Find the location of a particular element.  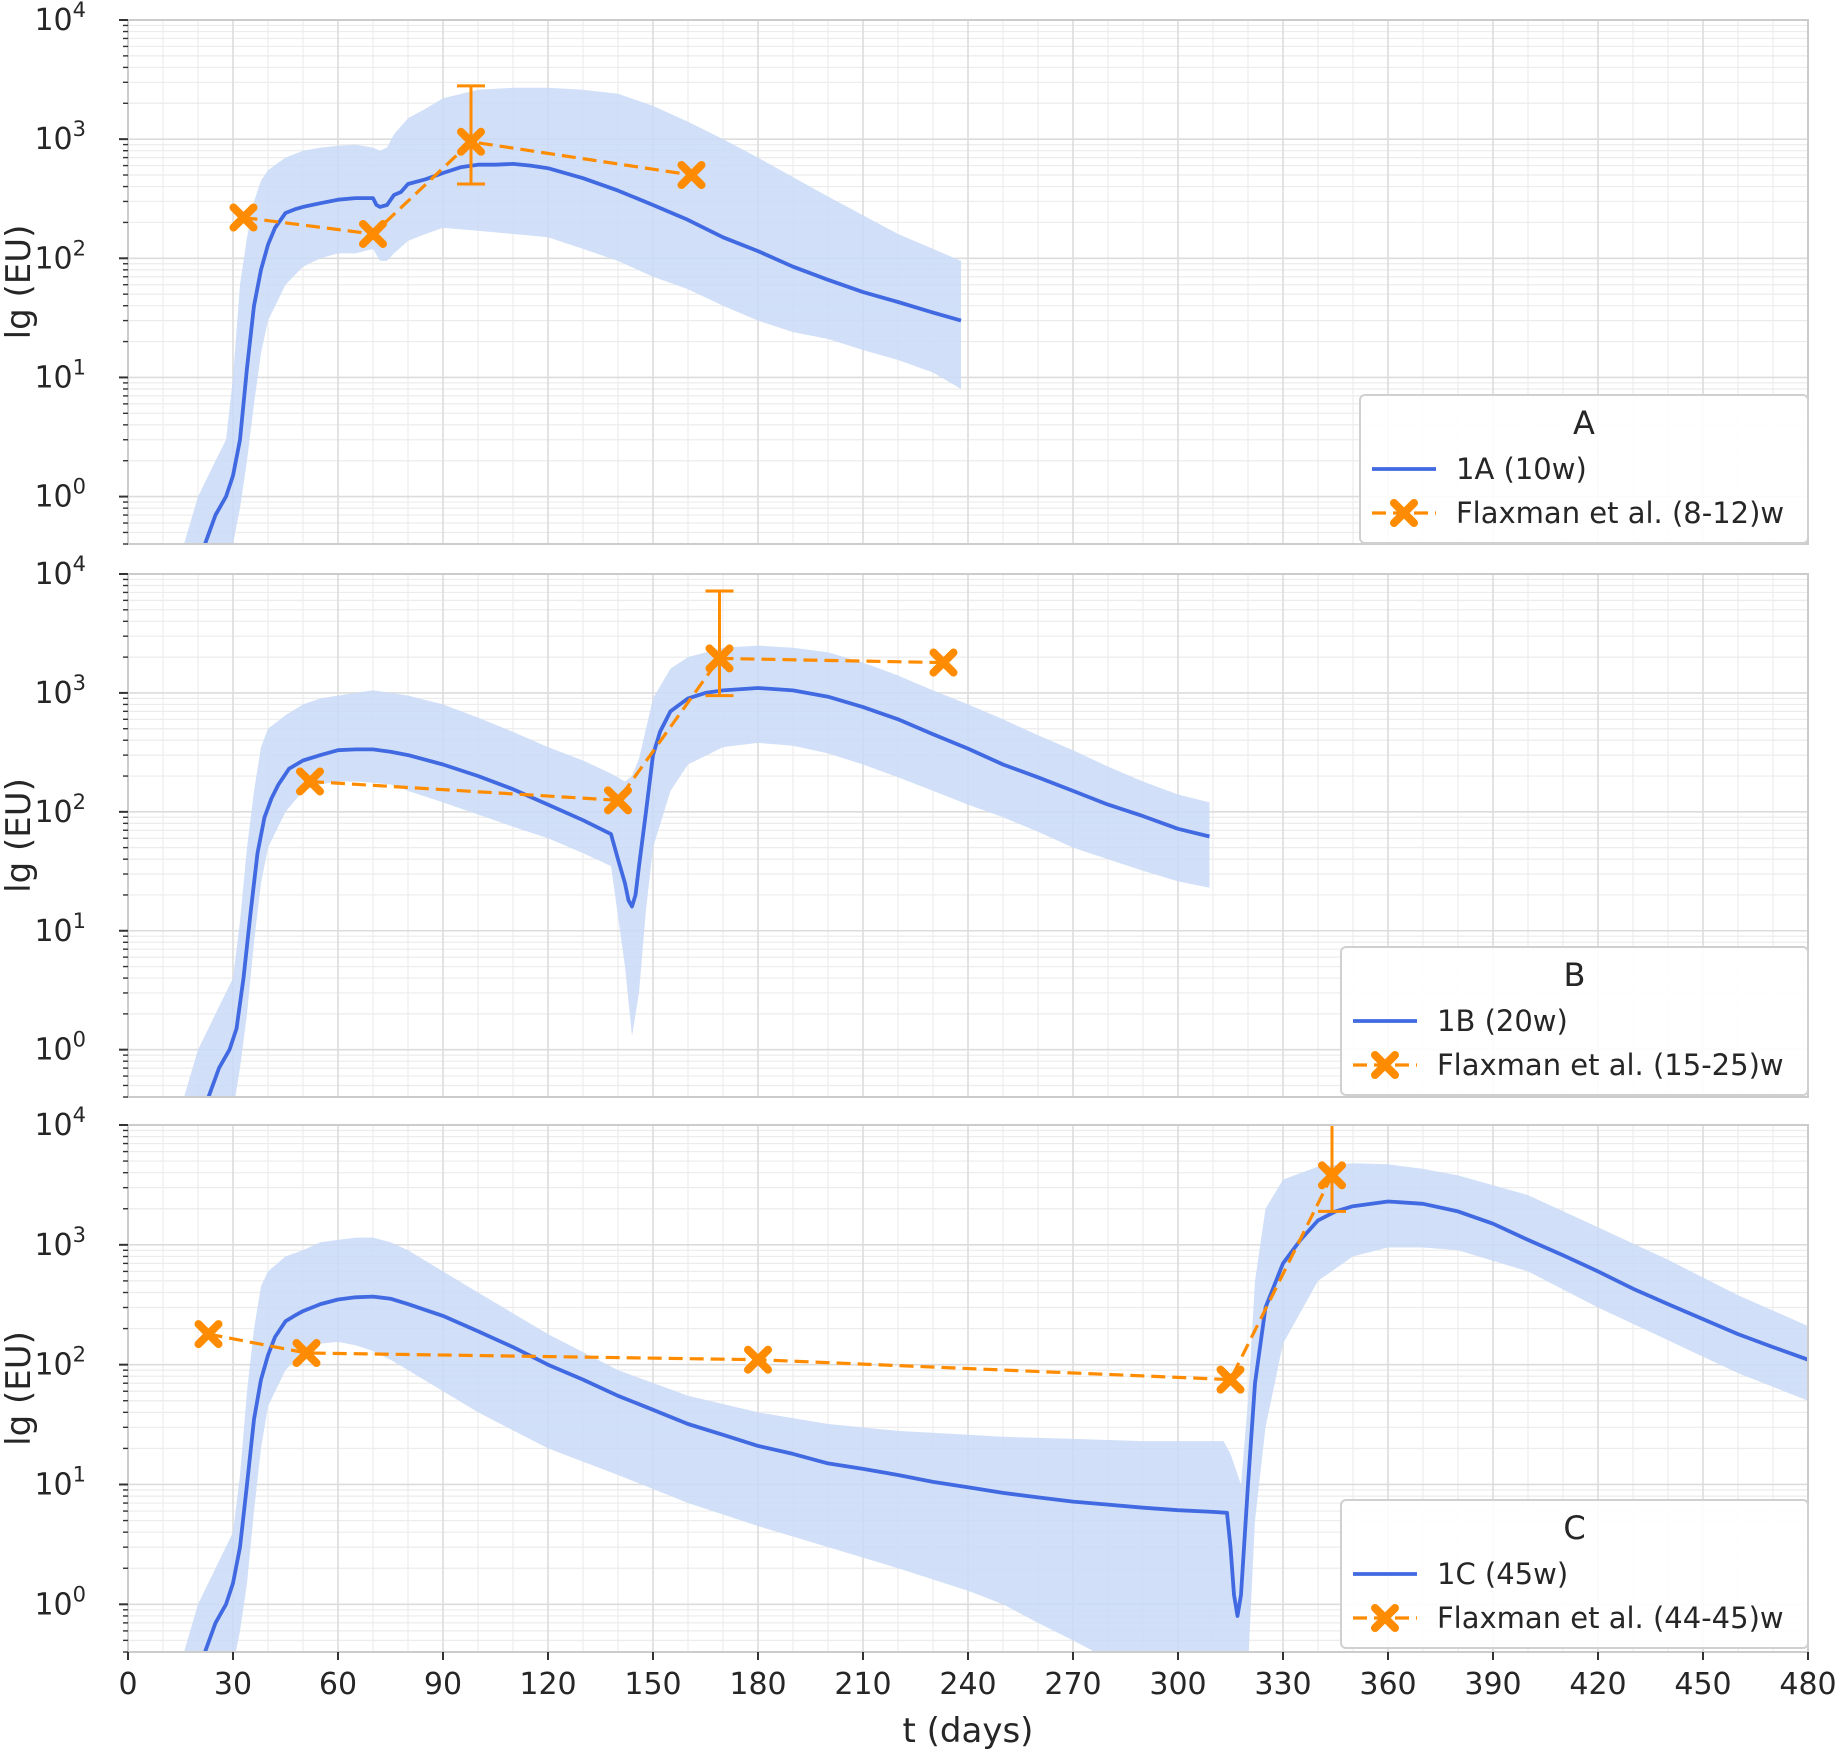

x-tick-label: 150 is located at coordinates (652, 1684).